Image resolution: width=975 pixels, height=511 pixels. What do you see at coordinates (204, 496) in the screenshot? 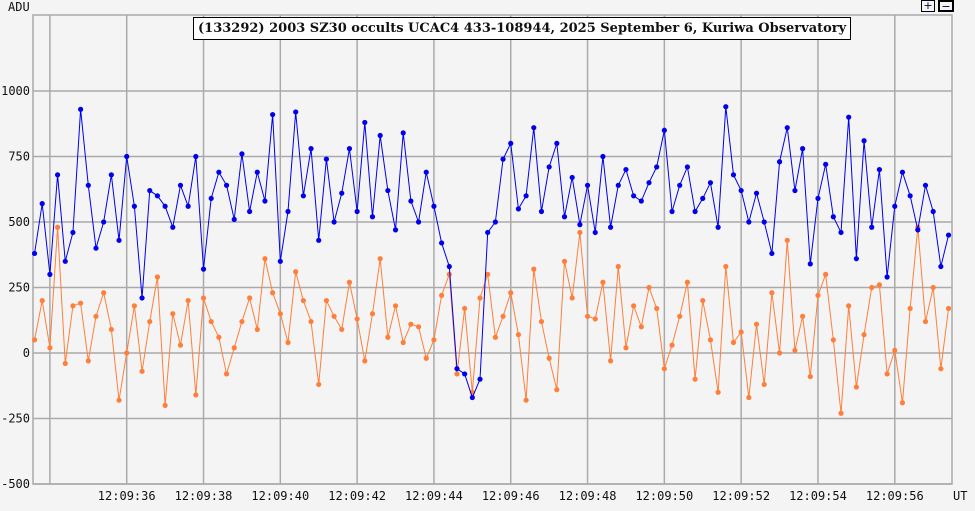
I see `x-tick-label: 12:09:38` at bounding box center [204, 496].